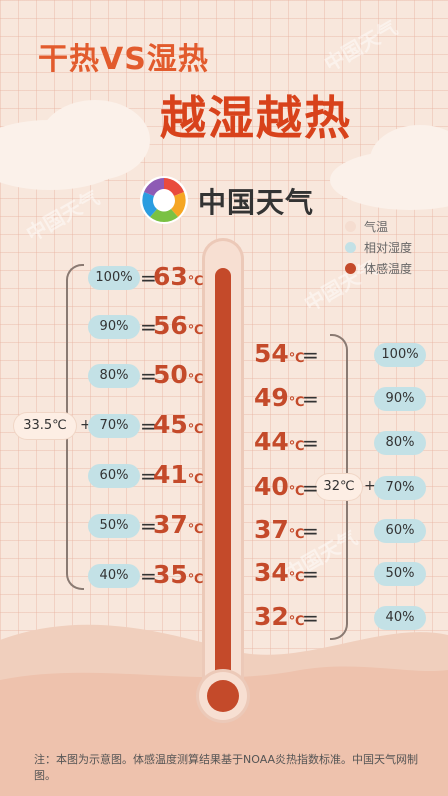 The height and width of the screenshot is (796, 448). What do you see at coordinates (388, 269) in the screenshot?
I see `legend-label: 体感温度` at bounding box center [388, 269].